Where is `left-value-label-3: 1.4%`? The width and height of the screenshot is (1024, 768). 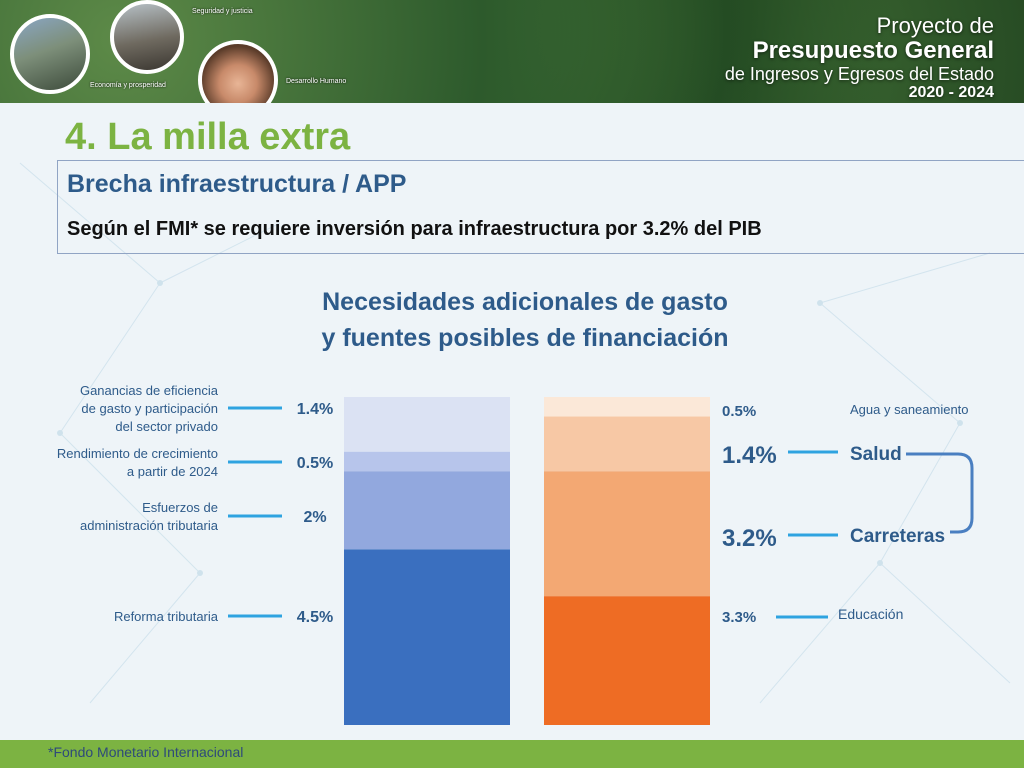
left-value-label-3: 1.4% is located at coordinates (315, 409).